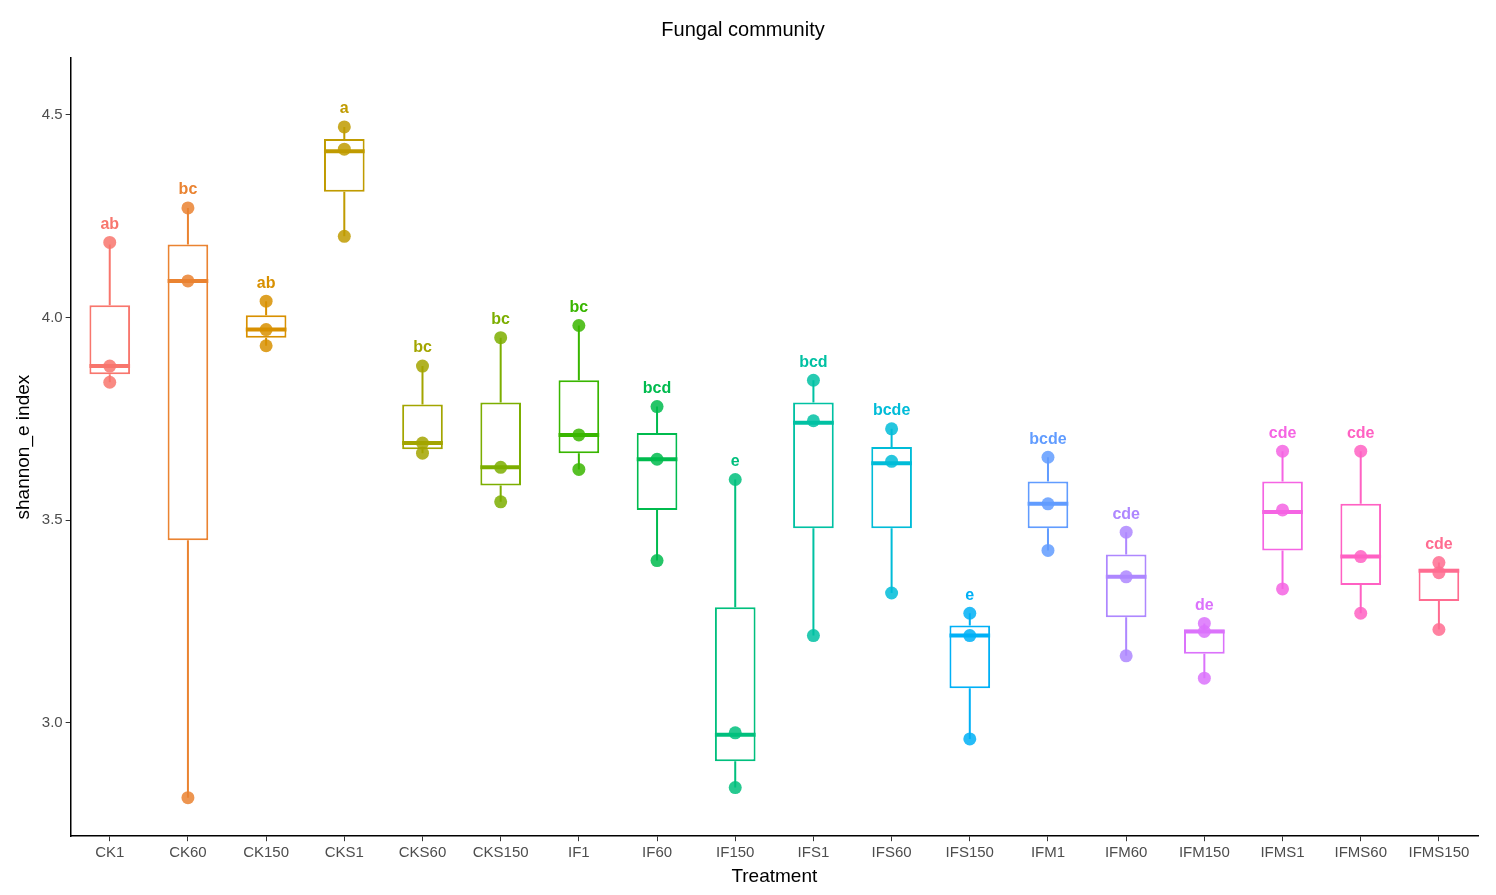  What do you see at coordinates (344, 108) in the screenshot?
I see `annotation: a` at bounding box center [344, 108].